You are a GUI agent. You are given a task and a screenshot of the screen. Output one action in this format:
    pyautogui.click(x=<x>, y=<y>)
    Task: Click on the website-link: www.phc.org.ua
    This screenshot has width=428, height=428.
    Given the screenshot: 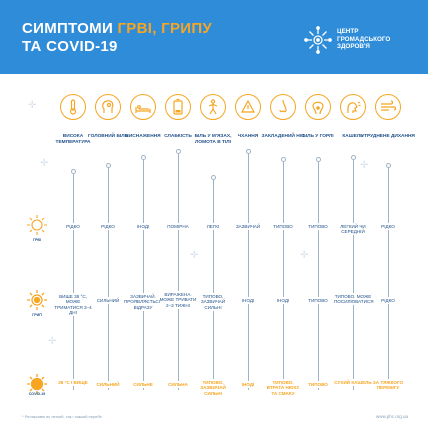 What is the action you would take?
    pyautogui.click(x=391, y=416)
    